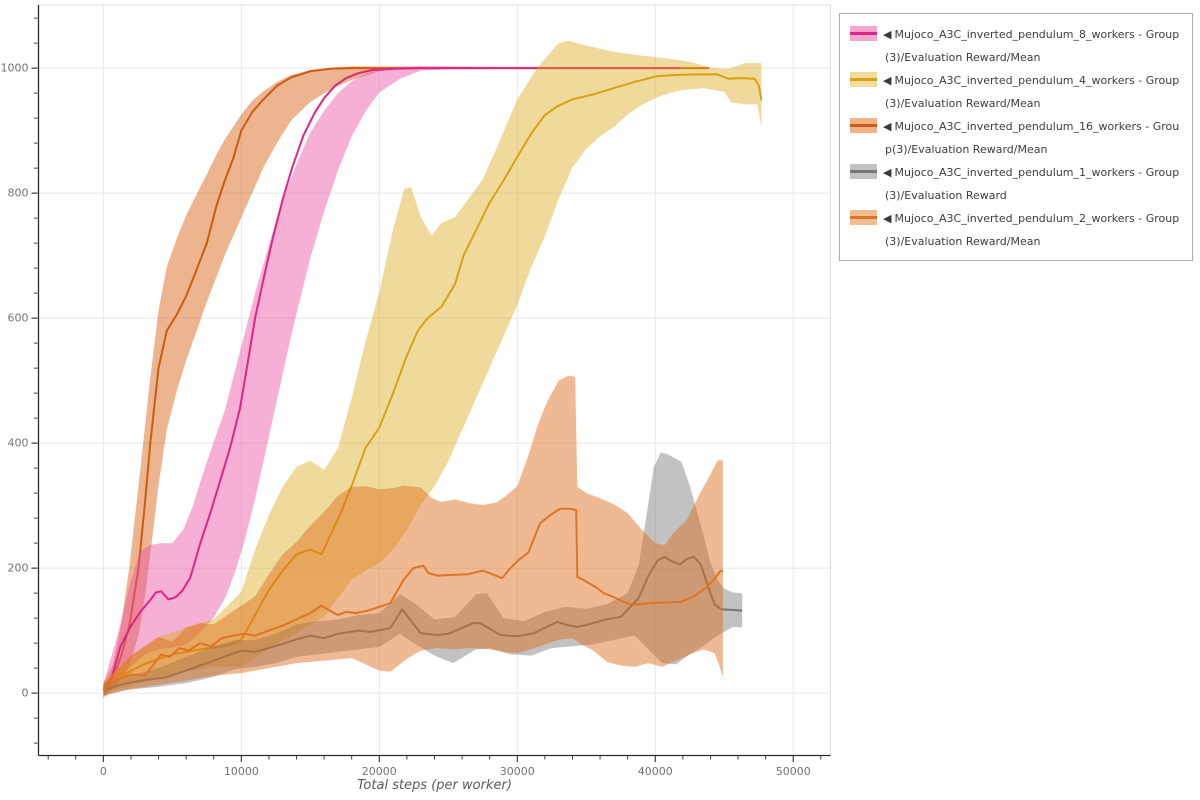  Describe the element at coordinates (25, 693) in the screenshot. I see `y-tick-label: 0` at that location.